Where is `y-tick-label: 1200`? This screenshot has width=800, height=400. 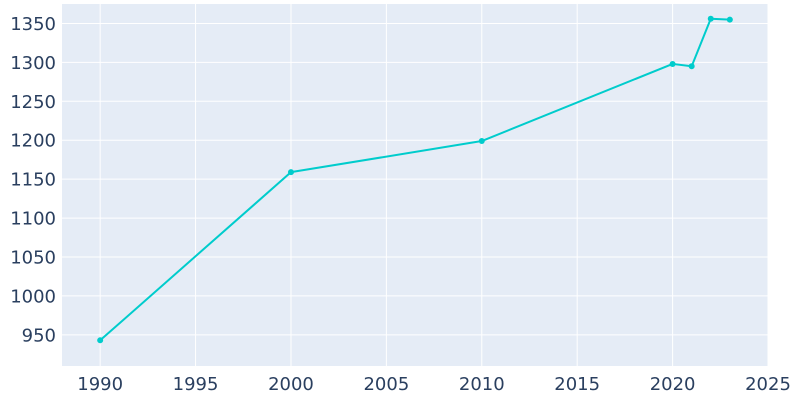
y-tick-label: 1200 is located at coordinates (33, 141).